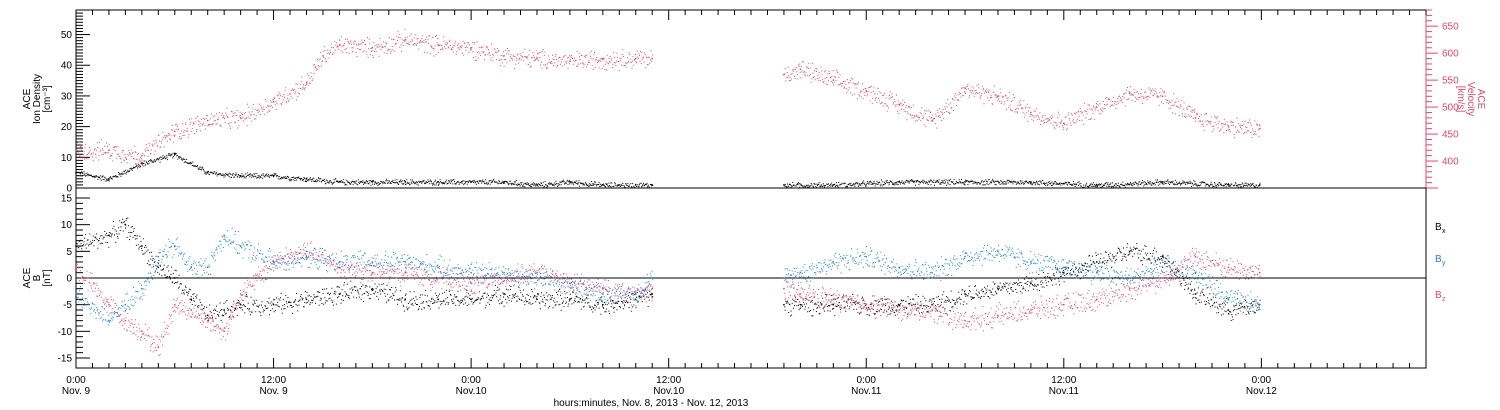  I want to click on bottom-left-tick-label: -5, so click(67, 305).